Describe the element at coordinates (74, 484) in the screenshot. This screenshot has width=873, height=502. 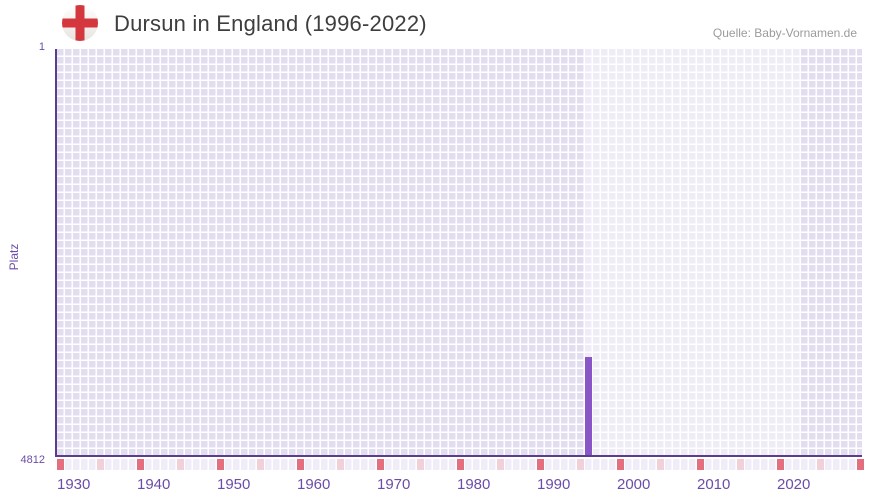
I see `x-tick-label: 1930` at that location.